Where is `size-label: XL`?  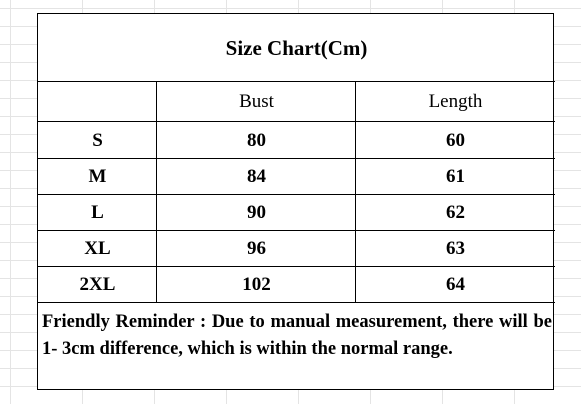 size-label: XL is located at coordinates (97, 248).